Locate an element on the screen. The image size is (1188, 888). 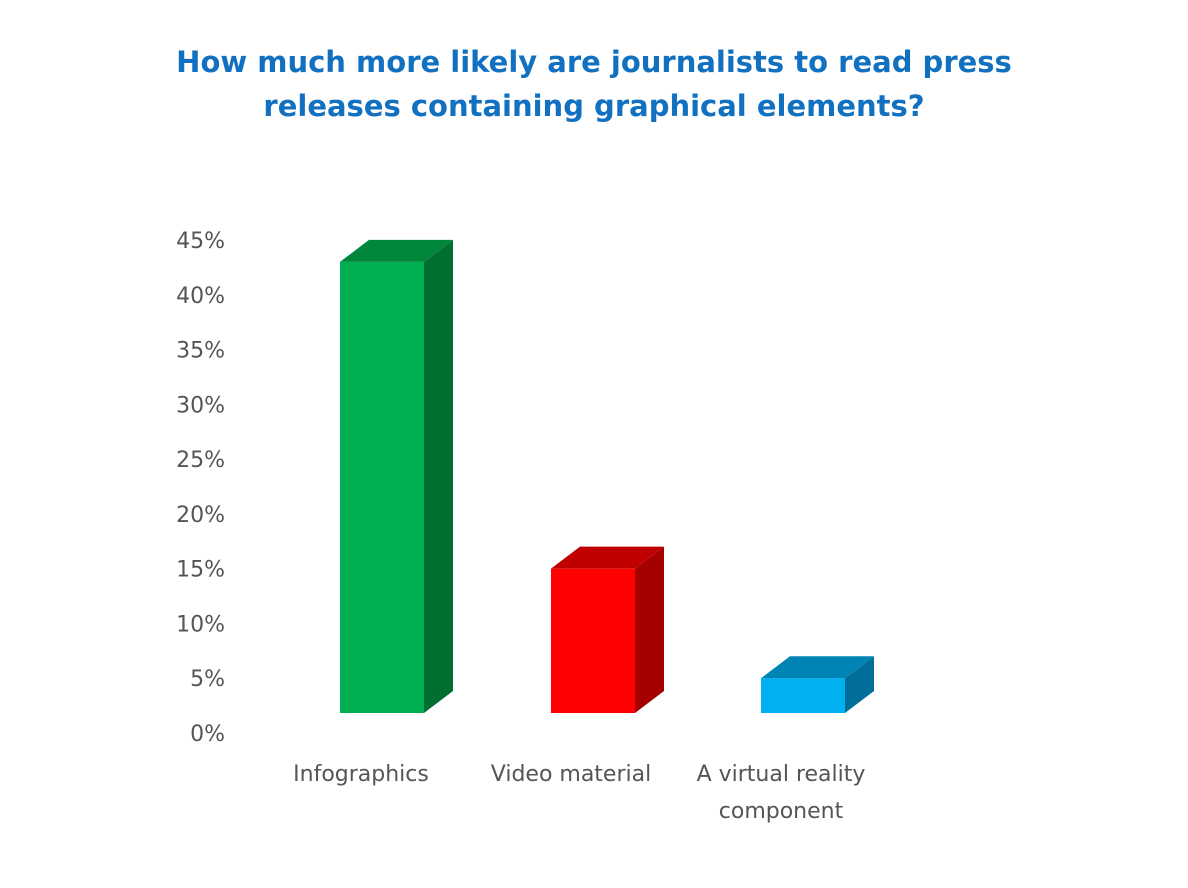
y-tick-label: 45% is located at coordinates (200, 241).